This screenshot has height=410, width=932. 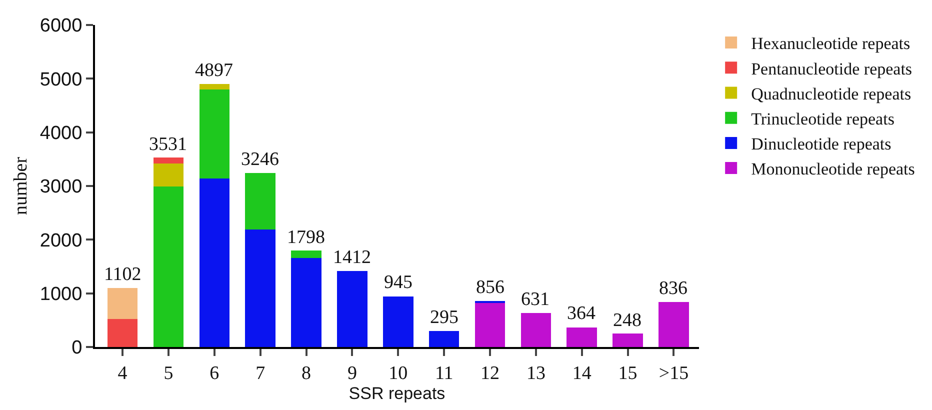 I want to click on total-label: 1412, so click(x=352, y=257).